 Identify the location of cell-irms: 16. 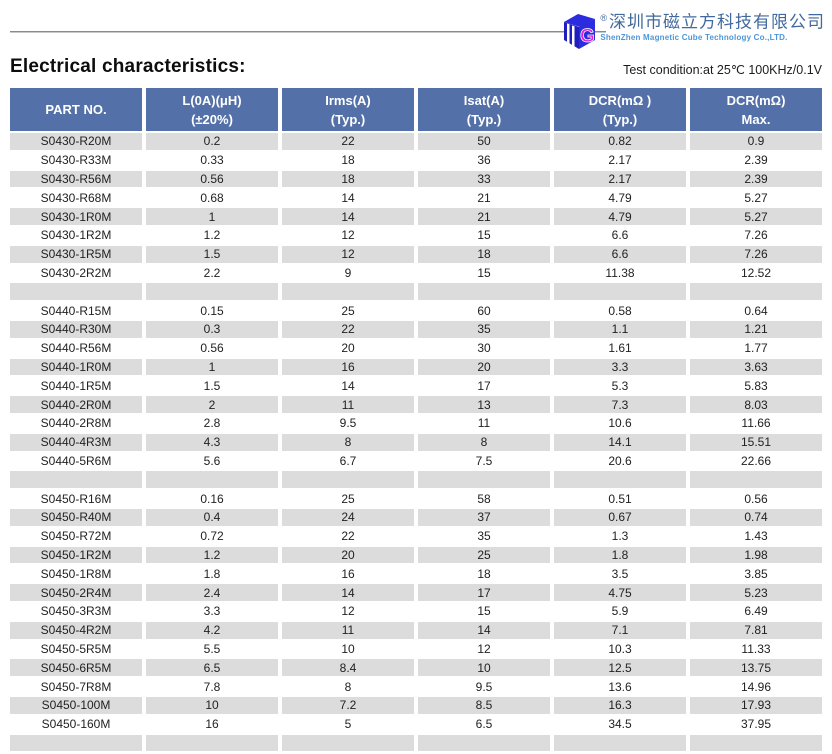
(348, 367).